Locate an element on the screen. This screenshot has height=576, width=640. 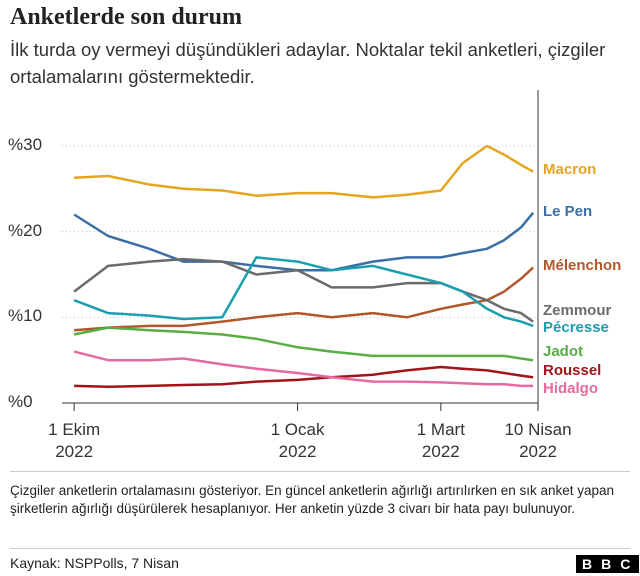
x-tick-label: 1 Ekim 2022 is located at coordinates (74, 440).